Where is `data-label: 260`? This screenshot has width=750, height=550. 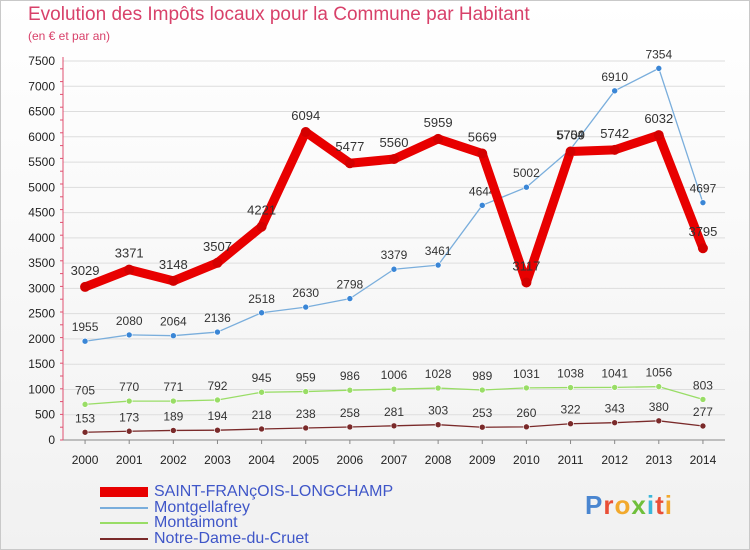 data-label: 260 is located at coordinates (526, 413).